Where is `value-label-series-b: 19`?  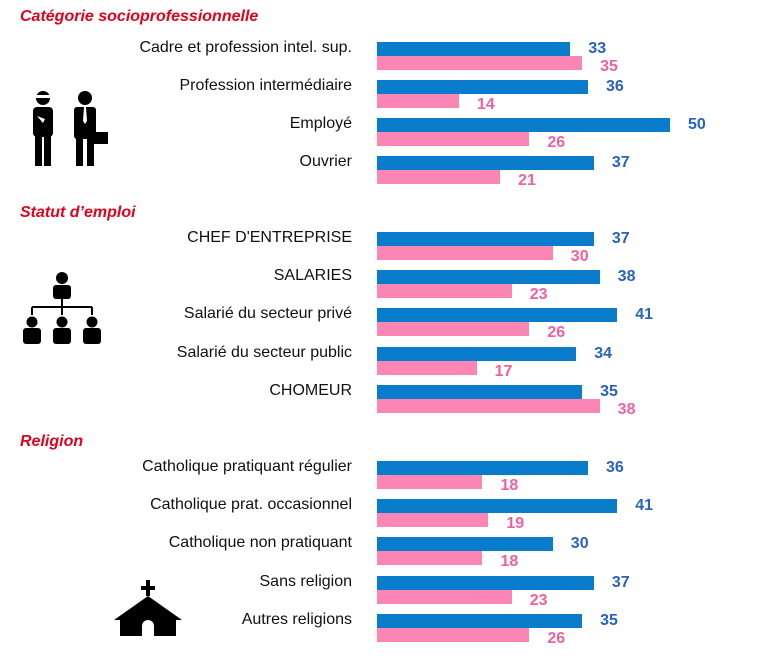 value-label-series-b: 19 is located at coordinates (515, 523).